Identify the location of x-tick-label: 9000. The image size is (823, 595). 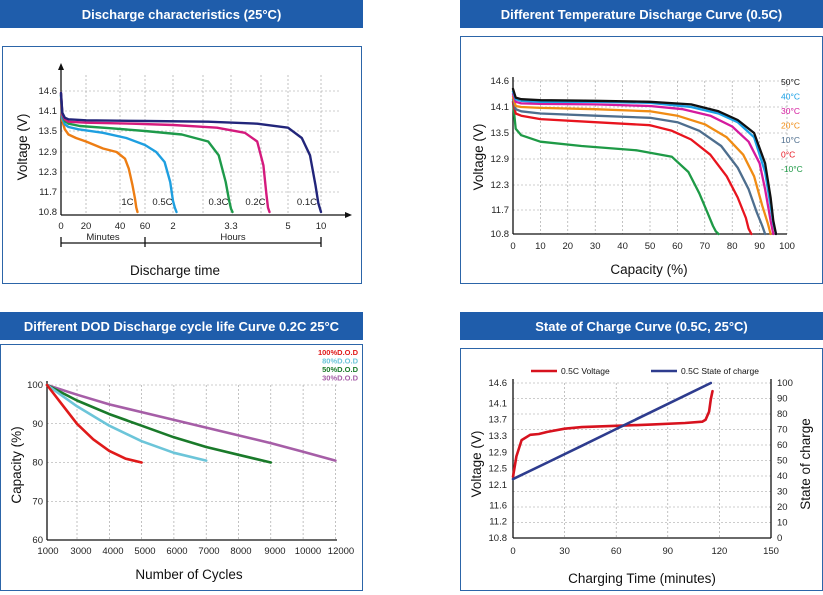
(274, 551).